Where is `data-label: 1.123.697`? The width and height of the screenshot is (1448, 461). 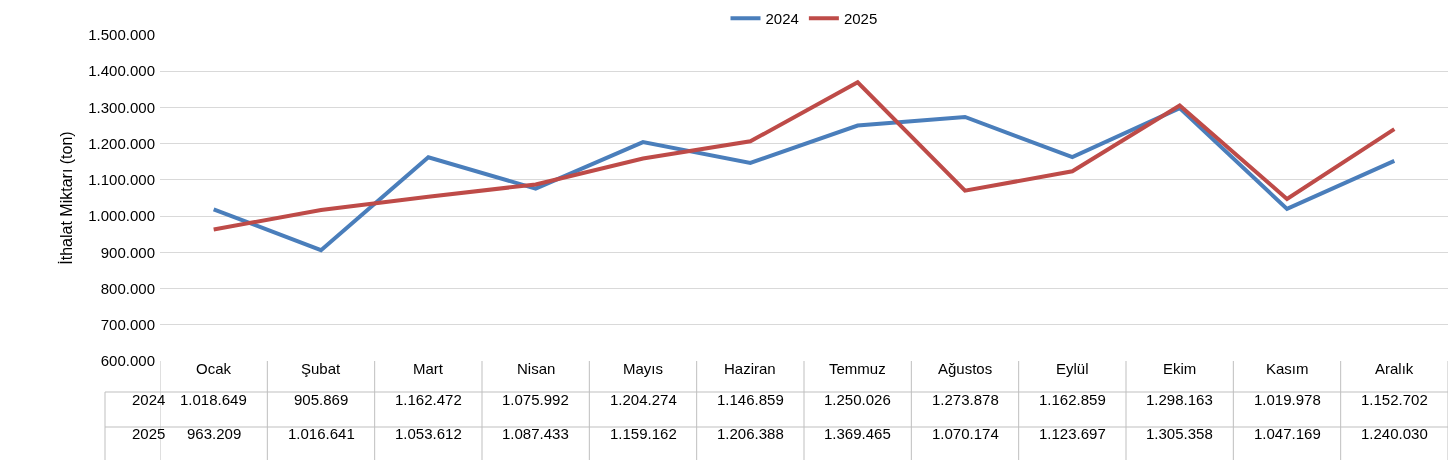
data-label: 1.123.697 is located at coordinates (1072, 433).